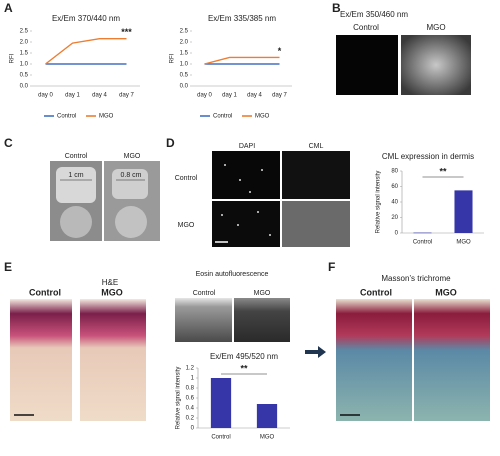 The height and width of the screenshot is (456, 500). I want to click on column-label: CML, so click(316, 146).